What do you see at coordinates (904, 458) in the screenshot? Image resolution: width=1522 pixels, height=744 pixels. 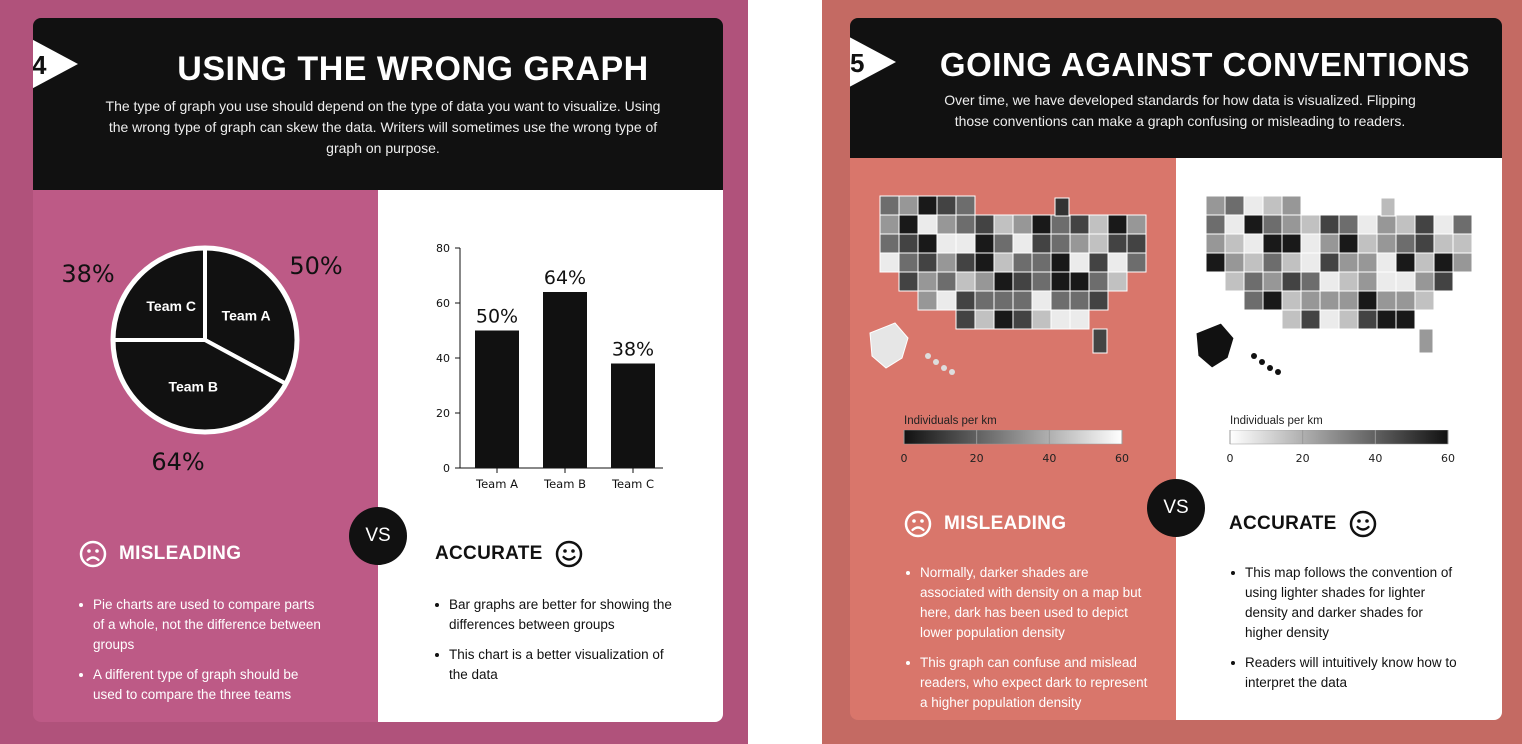 I see `legend-tick-label: 0` at bounding box center [904, 458].